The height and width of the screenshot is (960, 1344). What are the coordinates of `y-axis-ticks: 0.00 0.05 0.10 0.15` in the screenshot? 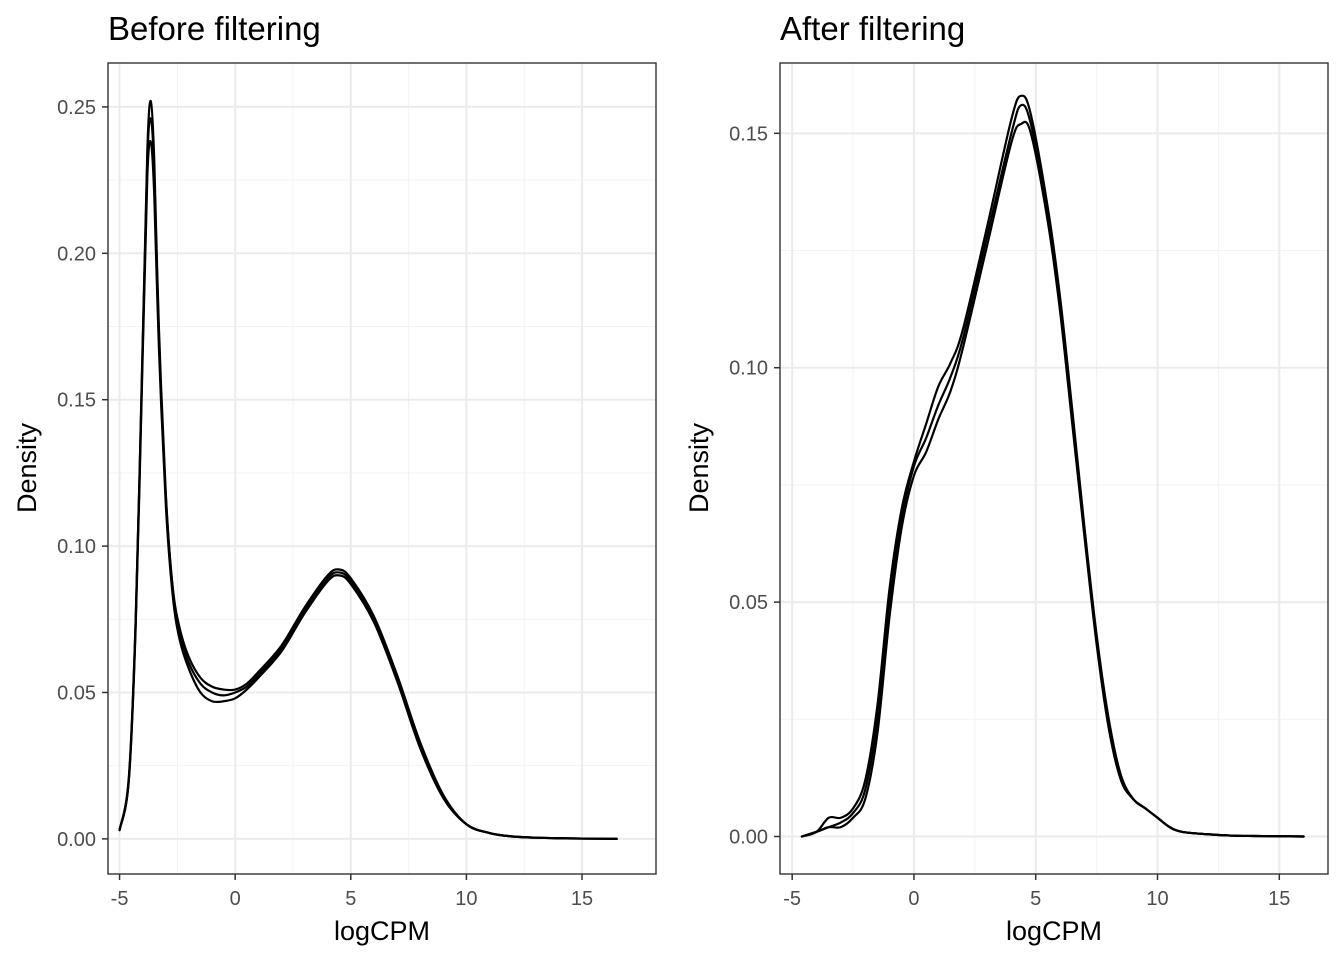 It's located at (754, 485).